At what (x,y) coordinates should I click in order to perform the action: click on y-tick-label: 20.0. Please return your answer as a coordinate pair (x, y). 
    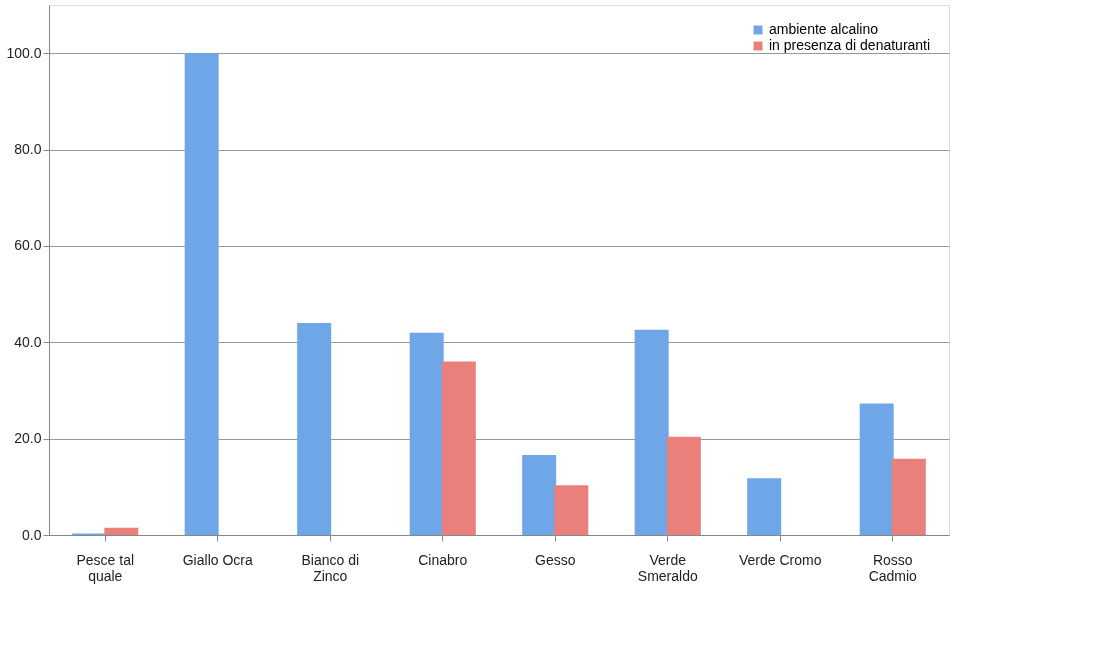
    Looking at the image, I should click on (28, 438).